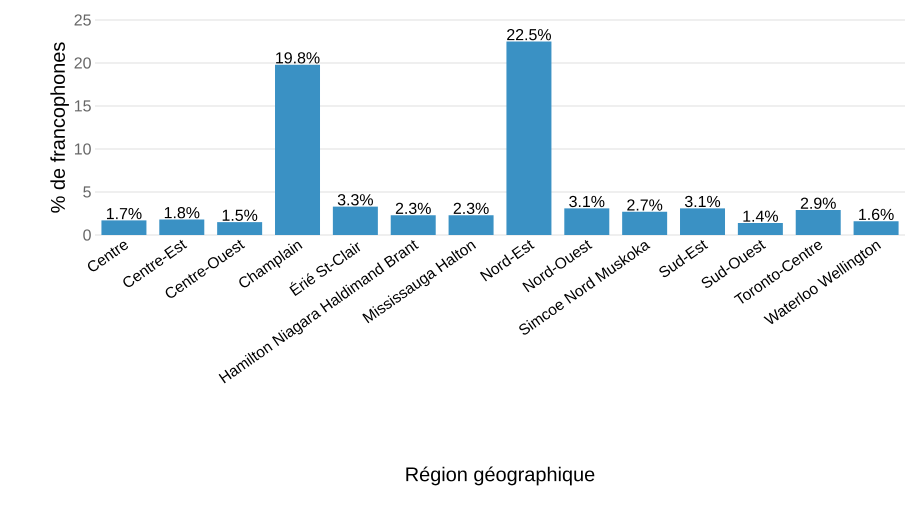 This screenshot has width=914, height=514. Describe the element at coordinates (87, 192) in the screenshot. I see `y-tick-label: 5` at that location.